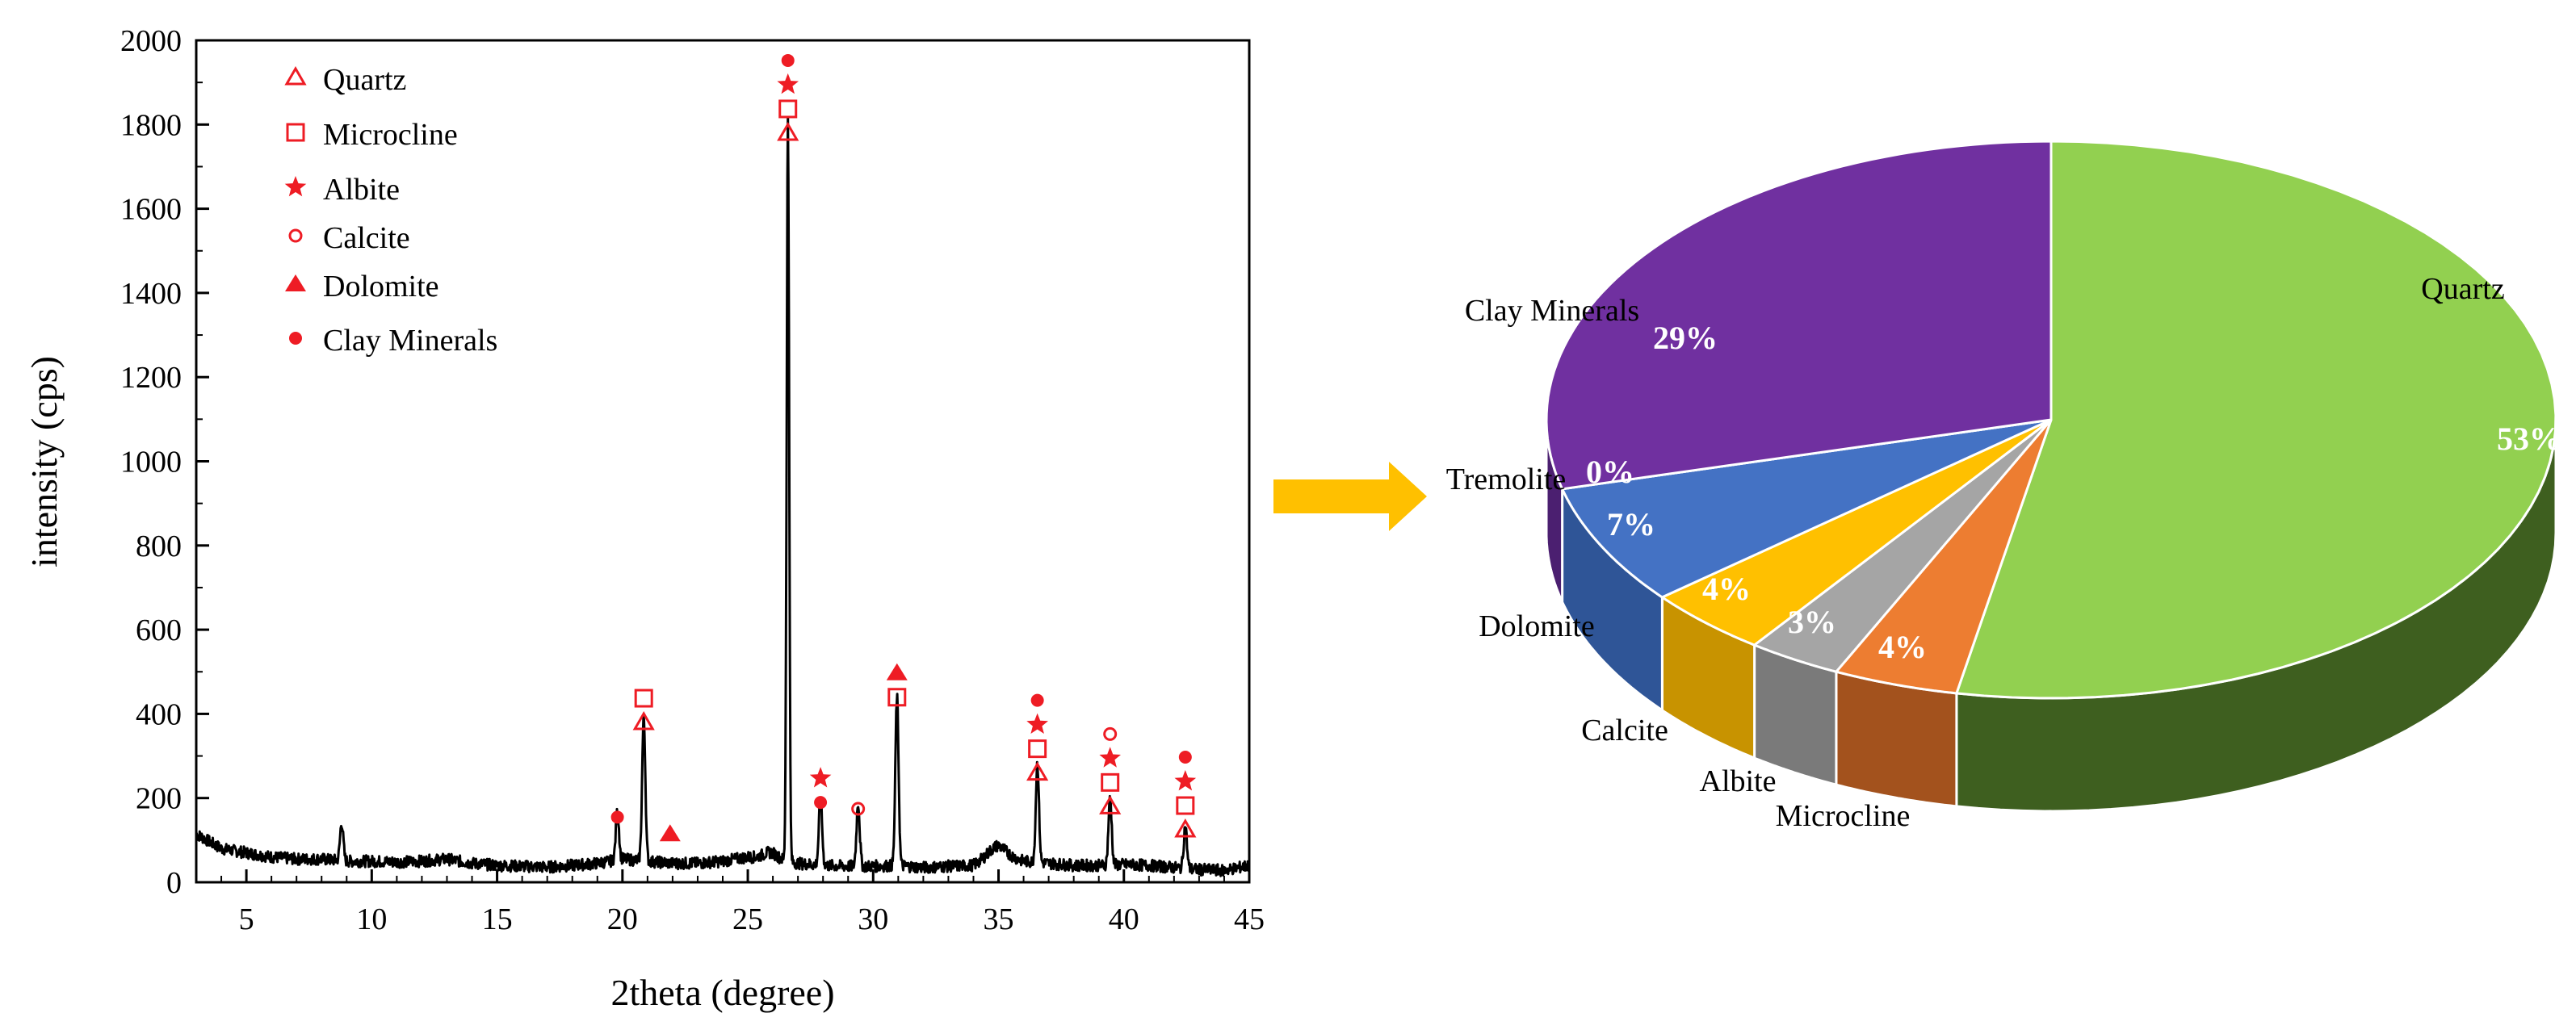 This screenshot has width=2576, height=1034. I want to click on pie-category-label: Clay Minerals, so click(1552, 311).